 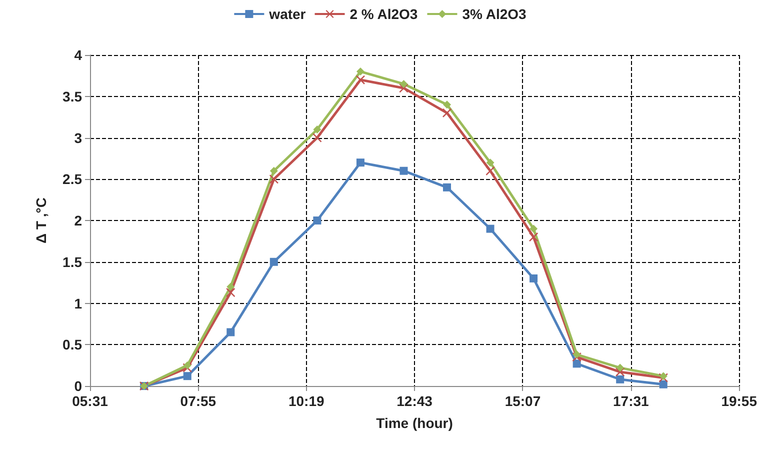 What do you see at coordinates (41, 221) in the screenshot?
I see `y-axis-title: Δ T ,°C` at bounding box center [41, 221].